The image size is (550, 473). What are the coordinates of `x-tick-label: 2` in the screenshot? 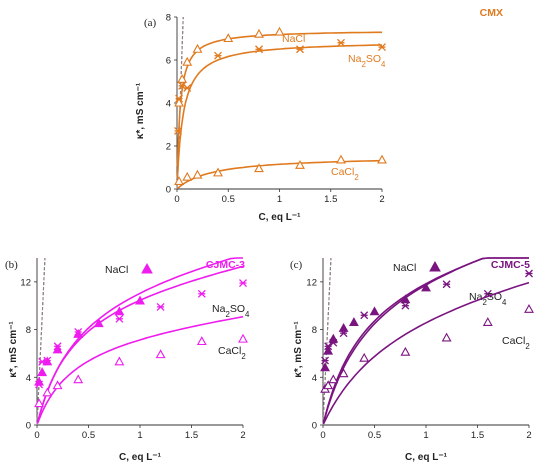 It's located at (528, 435).